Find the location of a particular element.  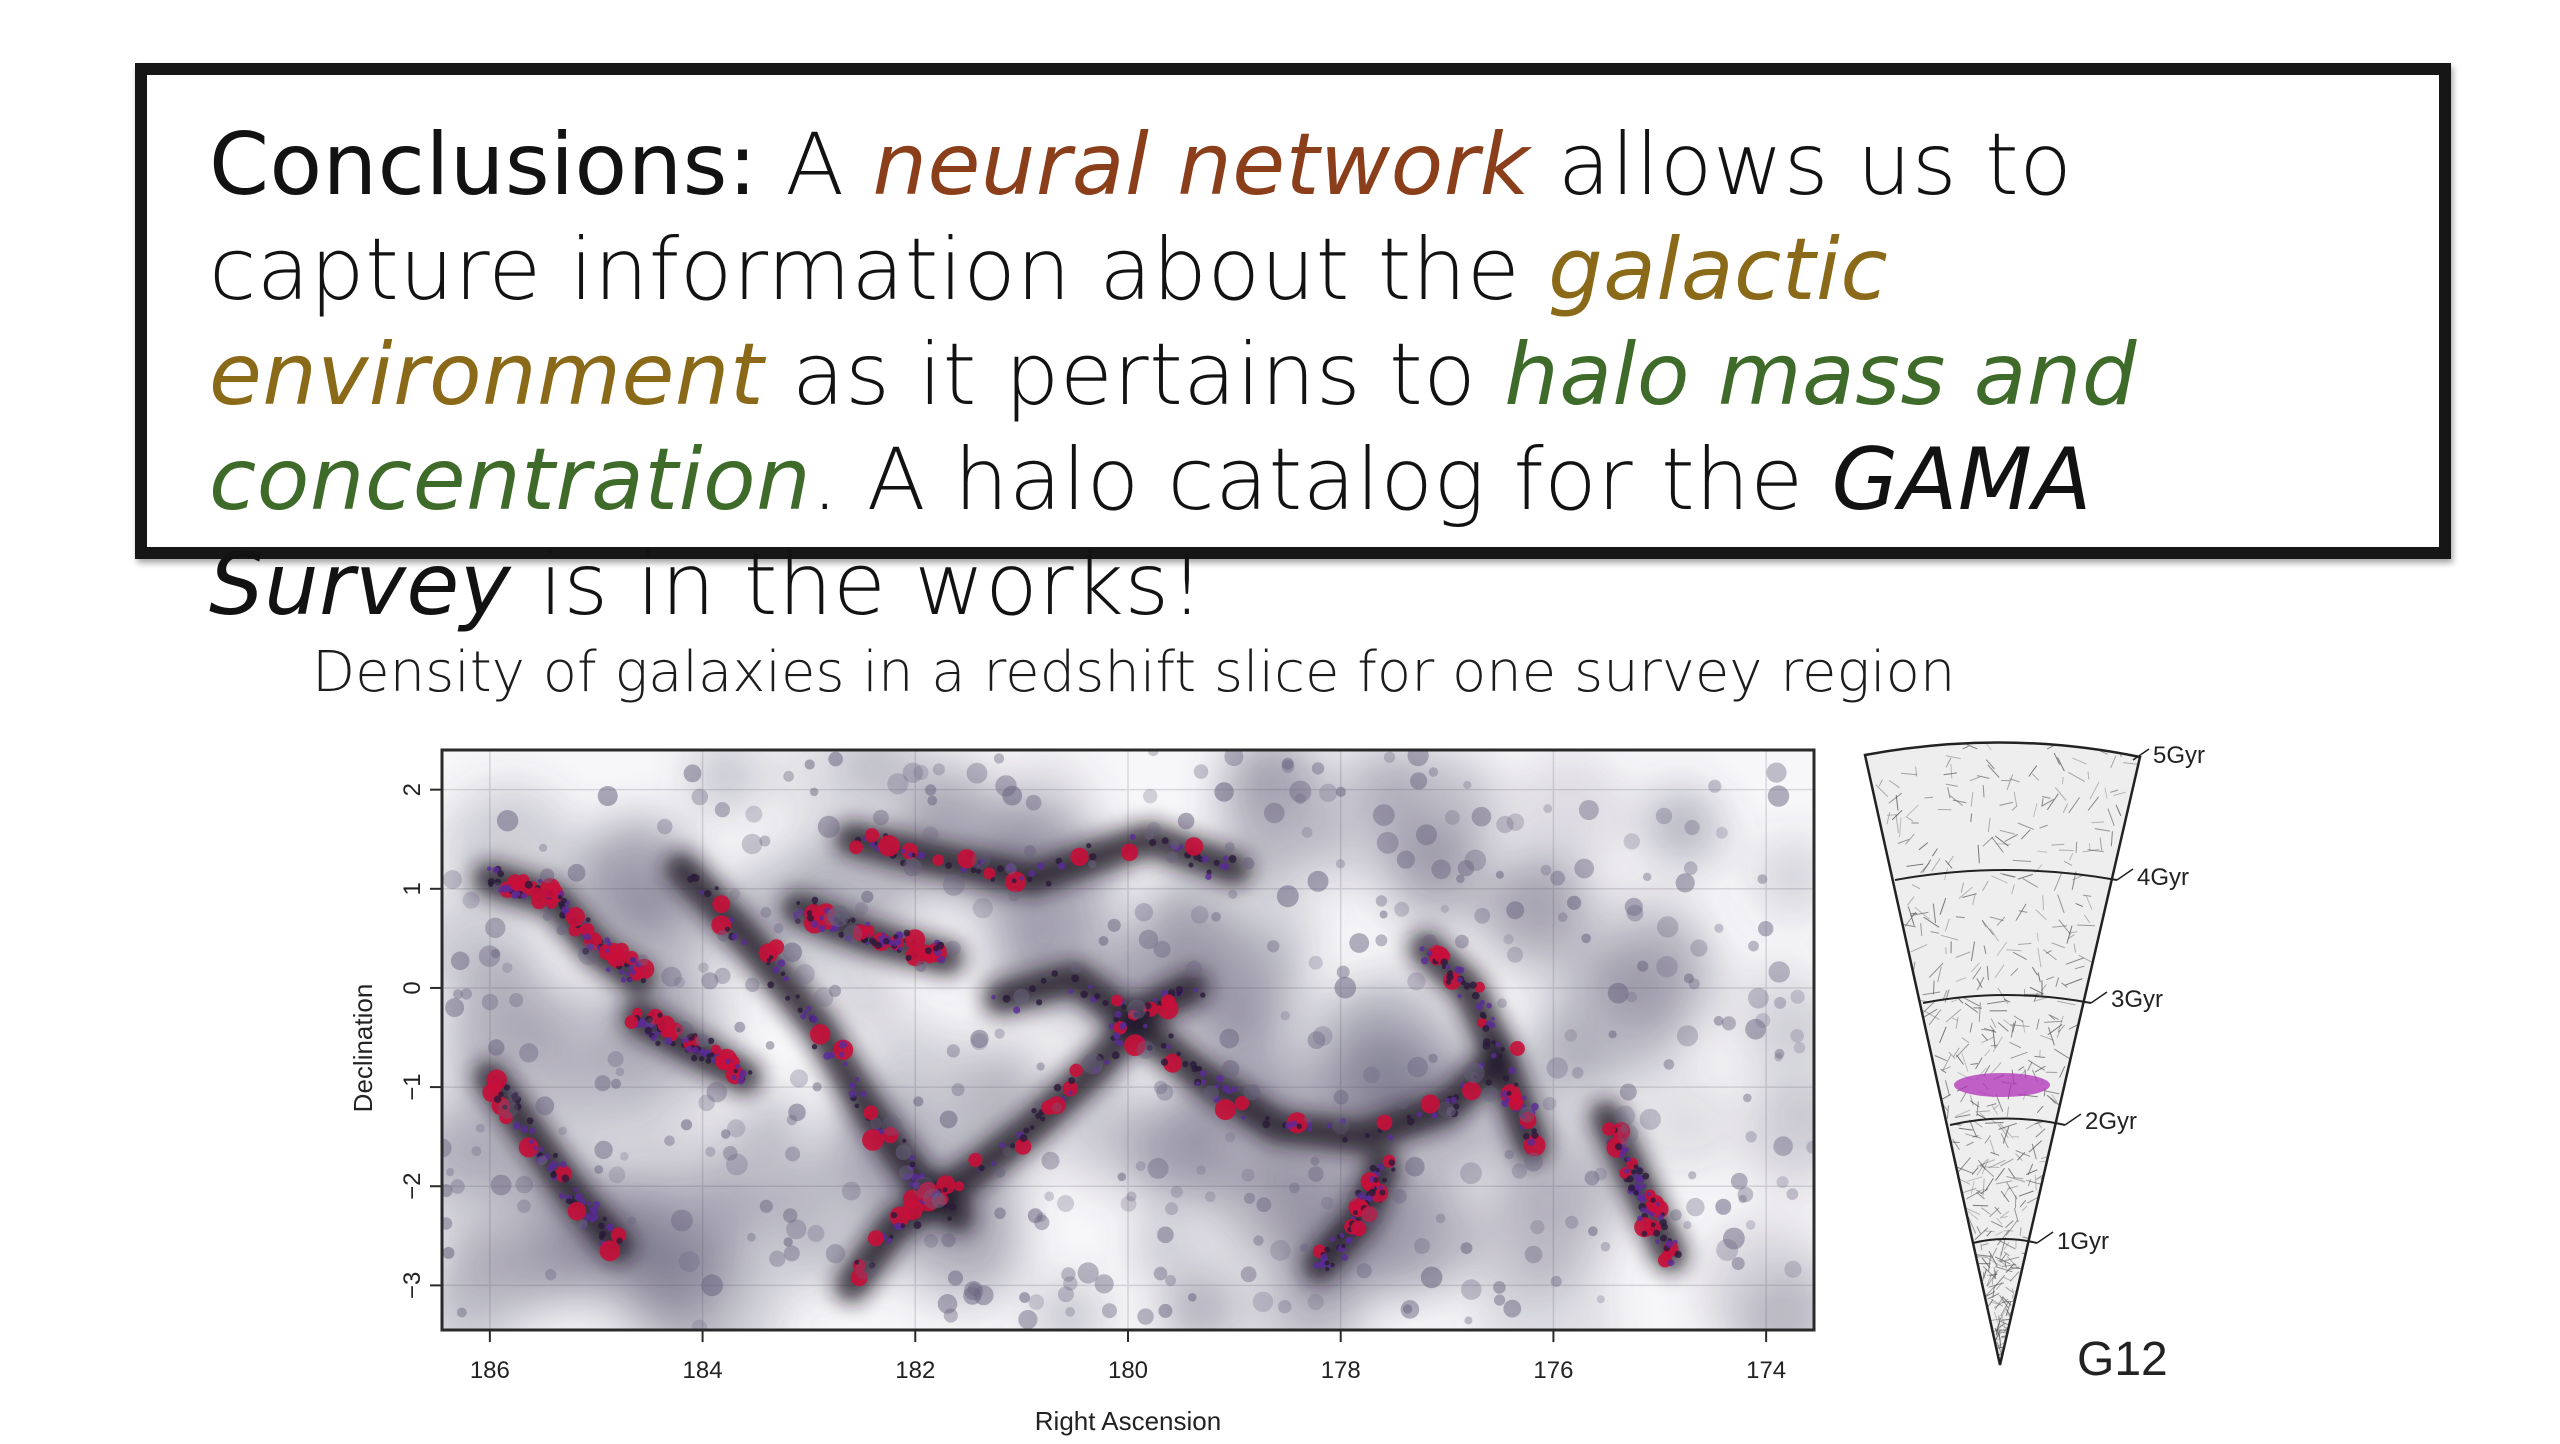

cone-tick-5gyr is located at coordinates (2141, 754).